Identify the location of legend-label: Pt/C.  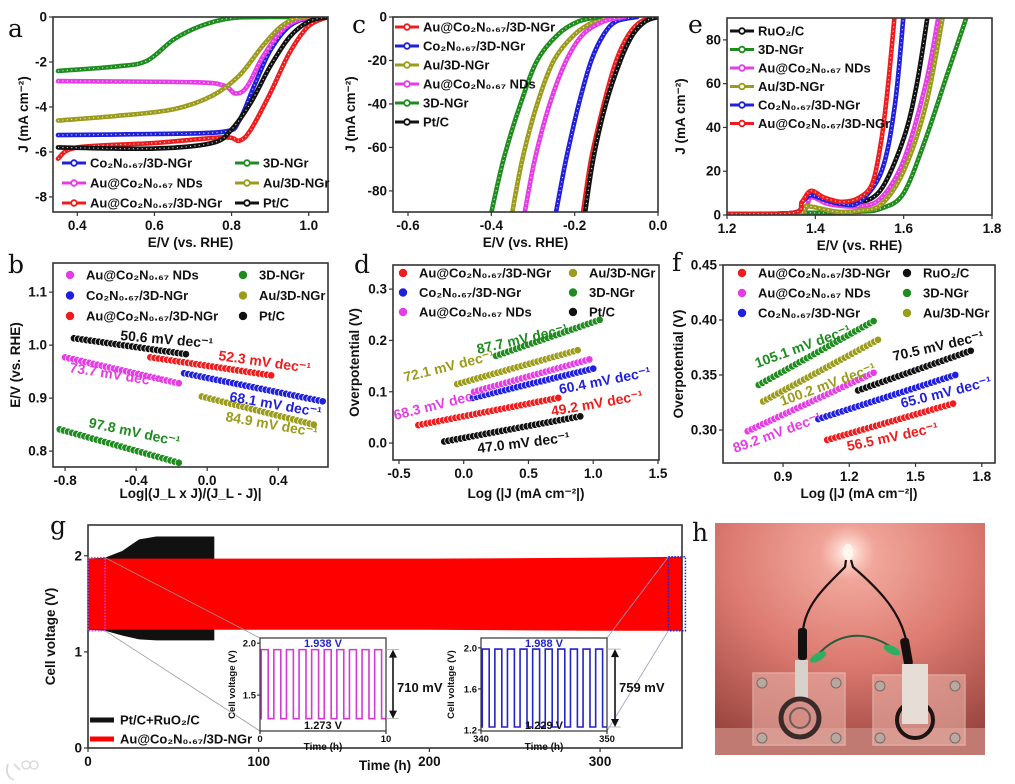
(272, 316).